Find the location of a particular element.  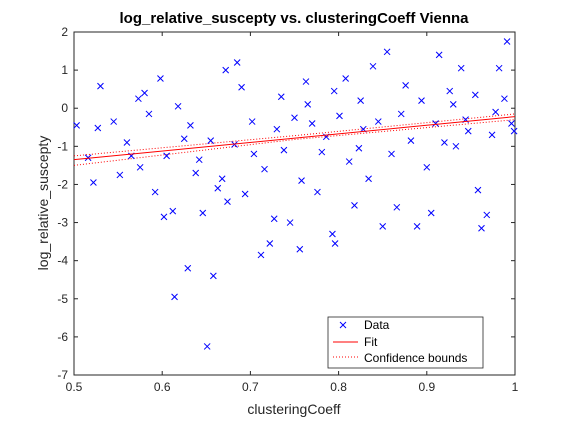

x-tick-label: 0.6 is located at coordinates (162, 387).